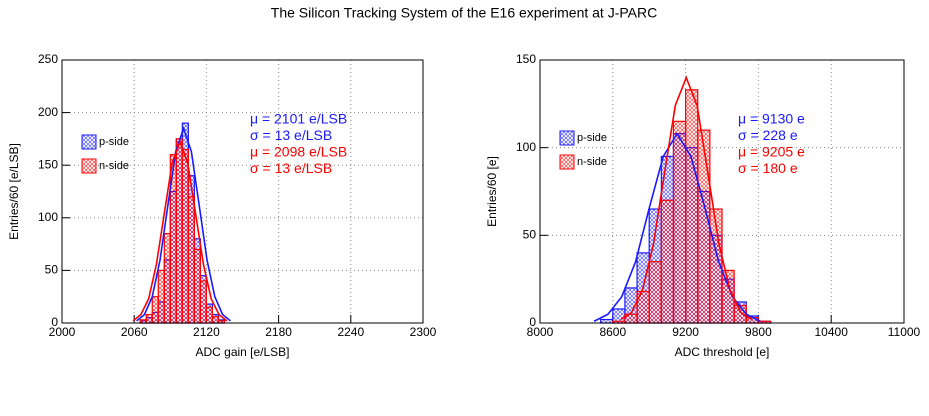 This screenshot has height=416, width=929. Describe the element at coordinates (242, 352) in the screenshot. I see `x-axis-label: ADC gain [e/LSB]` at that location.